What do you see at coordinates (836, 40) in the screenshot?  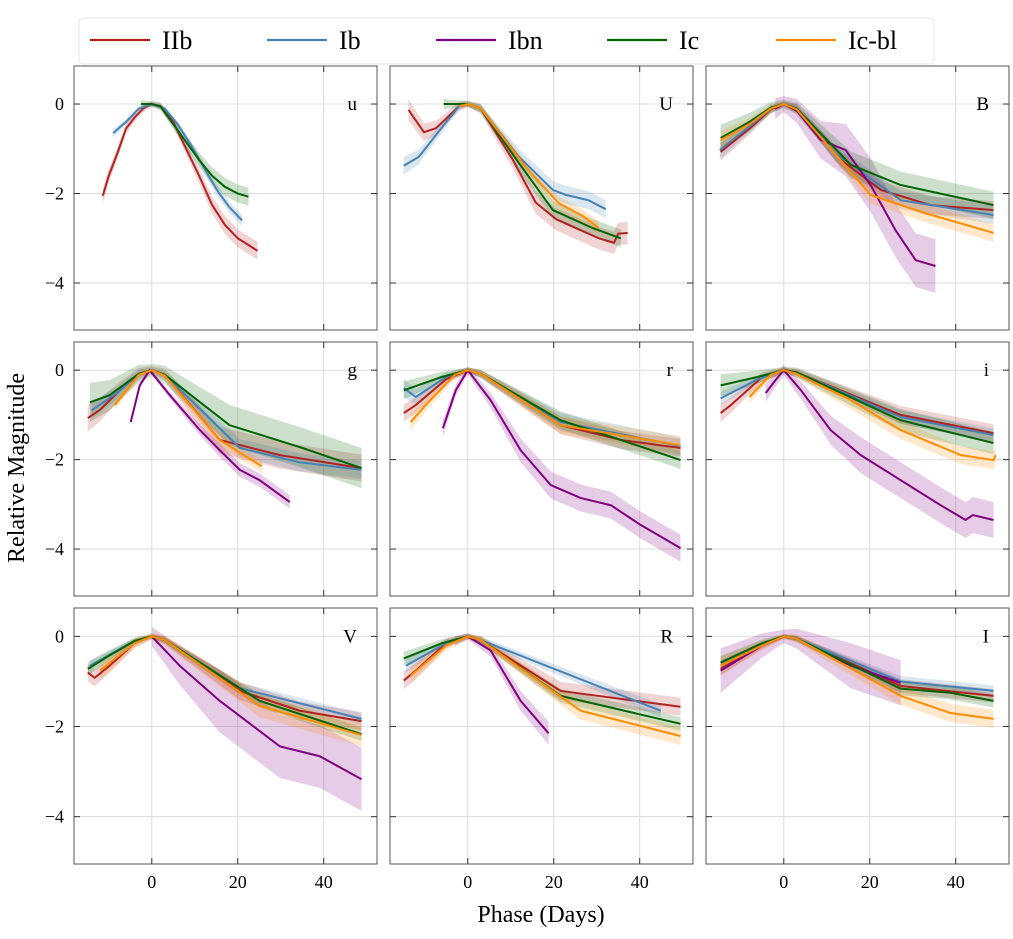 I see `legend-entry-ic-bl: Ic-bl` at bounding box center [836, 40].